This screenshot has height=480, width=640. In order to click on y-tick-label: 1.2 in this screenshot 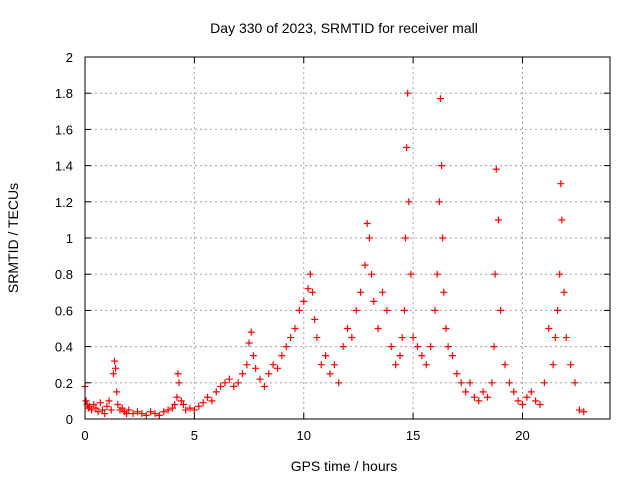, I will do `click(64, 202)`.